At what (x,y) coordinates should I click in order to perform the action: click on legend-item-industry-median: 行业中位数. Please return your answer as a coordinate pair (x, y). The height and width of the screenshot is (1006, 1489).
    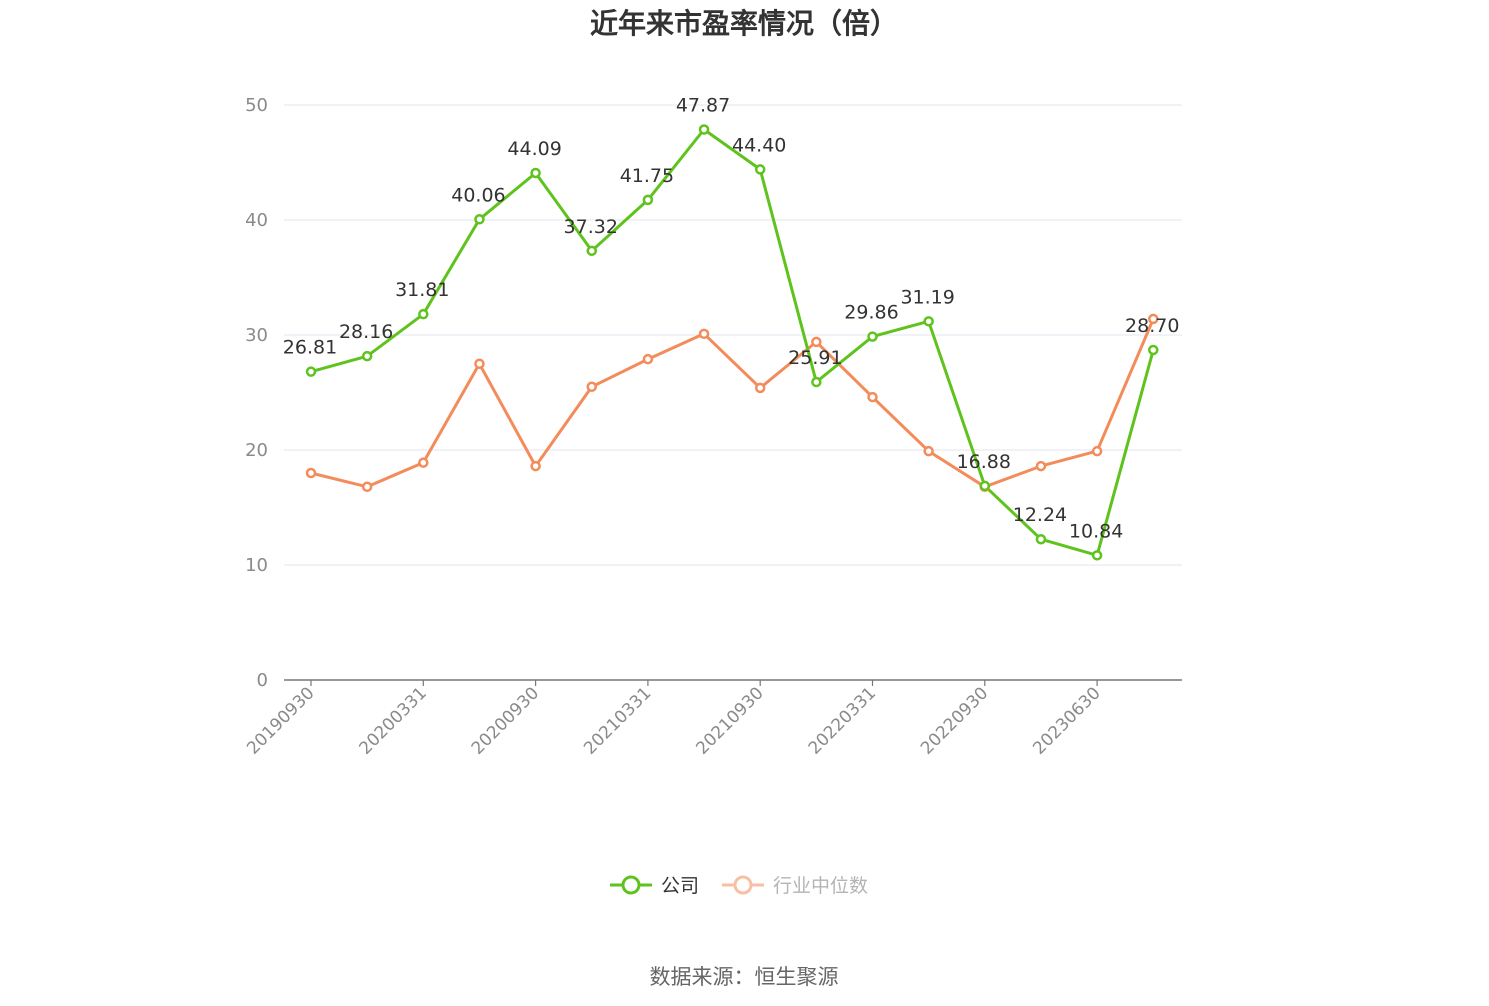
    Looking at the image, I should click on (795, 886).